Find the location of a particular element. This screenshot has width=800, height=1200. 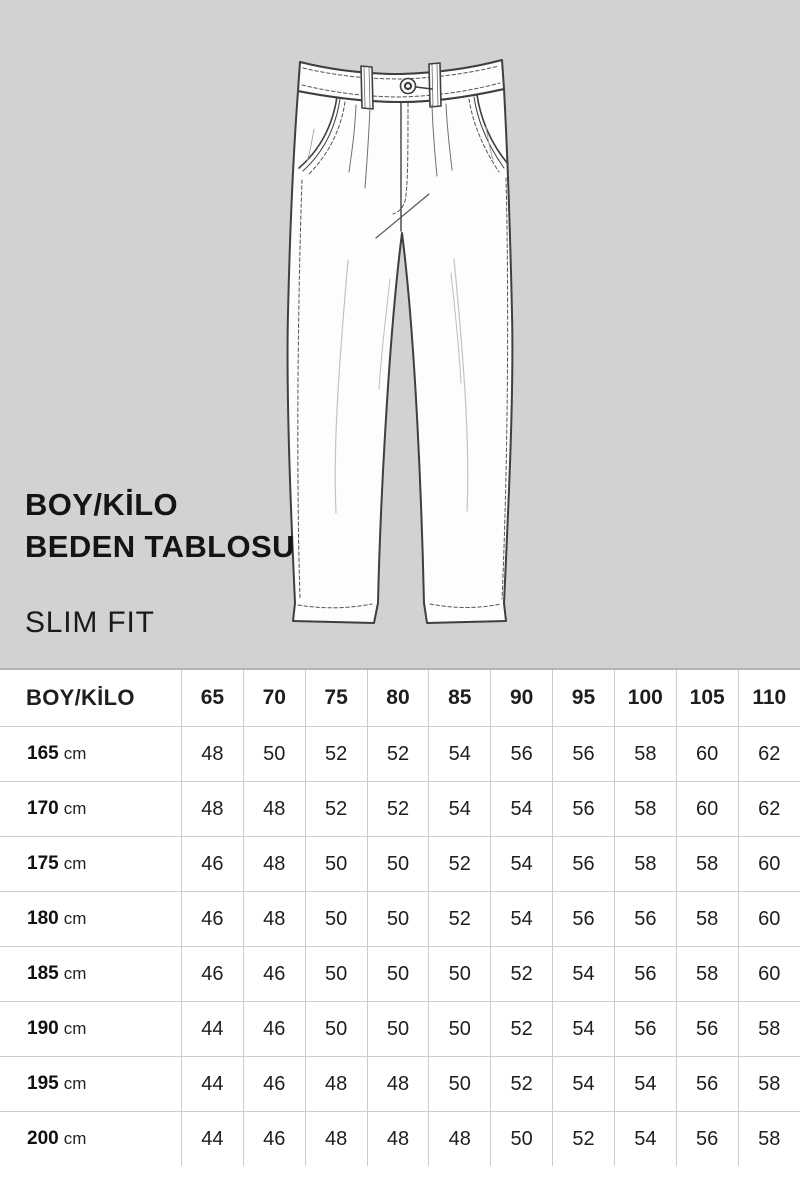

trousers-body is located at coordinates (400, 356).